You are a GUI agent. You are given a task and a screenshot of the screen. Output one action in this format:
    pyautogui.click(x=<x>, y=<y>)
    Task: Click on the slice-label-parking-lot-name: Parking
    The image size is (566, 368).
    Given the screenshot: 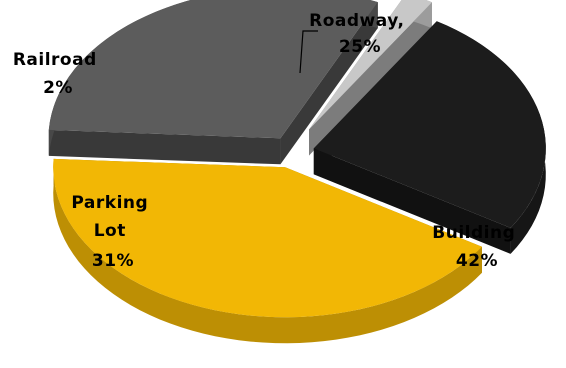 What is the action you would take?
    pyautogui.click(x=109, y=203)
    